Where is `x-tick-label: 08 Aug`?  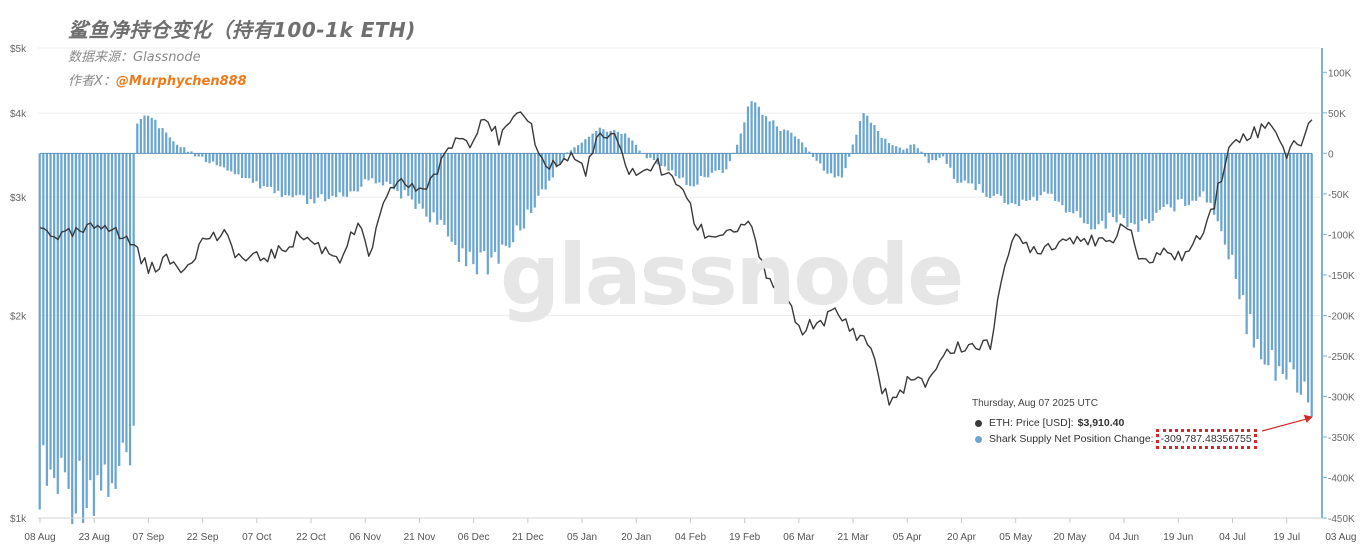
x-tick-label: 08 Aug is located at coordinates (39, 537).